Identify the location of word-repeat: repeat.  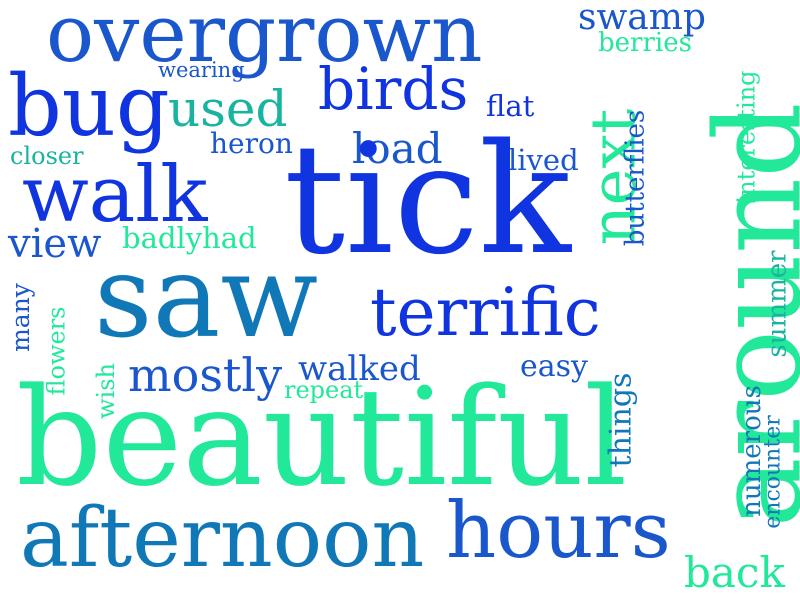
(324, 390).